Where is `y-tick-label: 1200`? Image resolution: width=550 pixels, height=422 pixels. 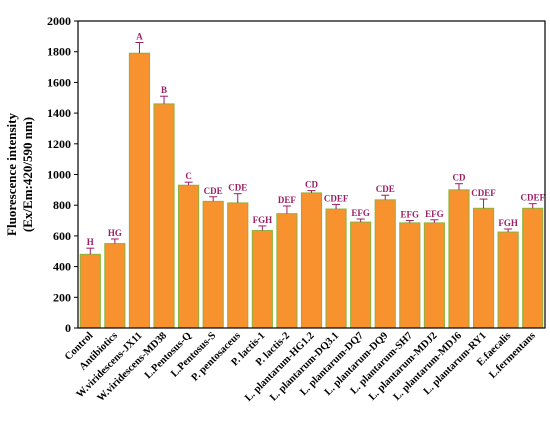 y-tick-label: 1200 is located at coordinates (59, 144).